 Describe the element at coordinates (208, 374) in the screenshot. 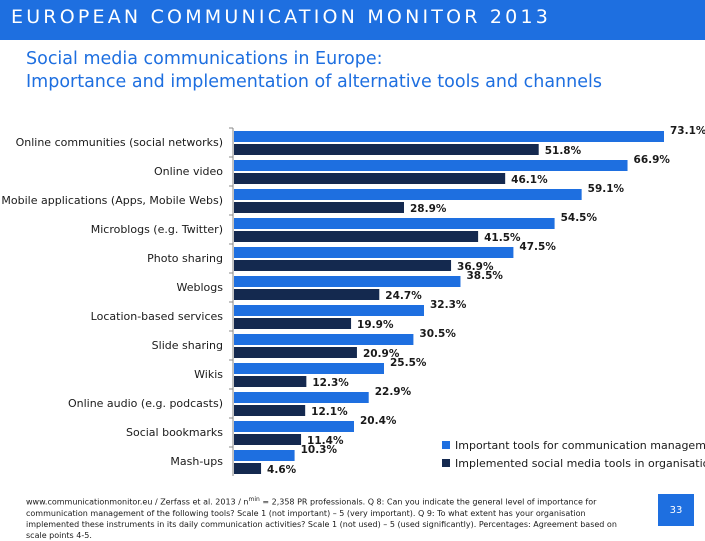

I see `category-label: Wikis` at that location.